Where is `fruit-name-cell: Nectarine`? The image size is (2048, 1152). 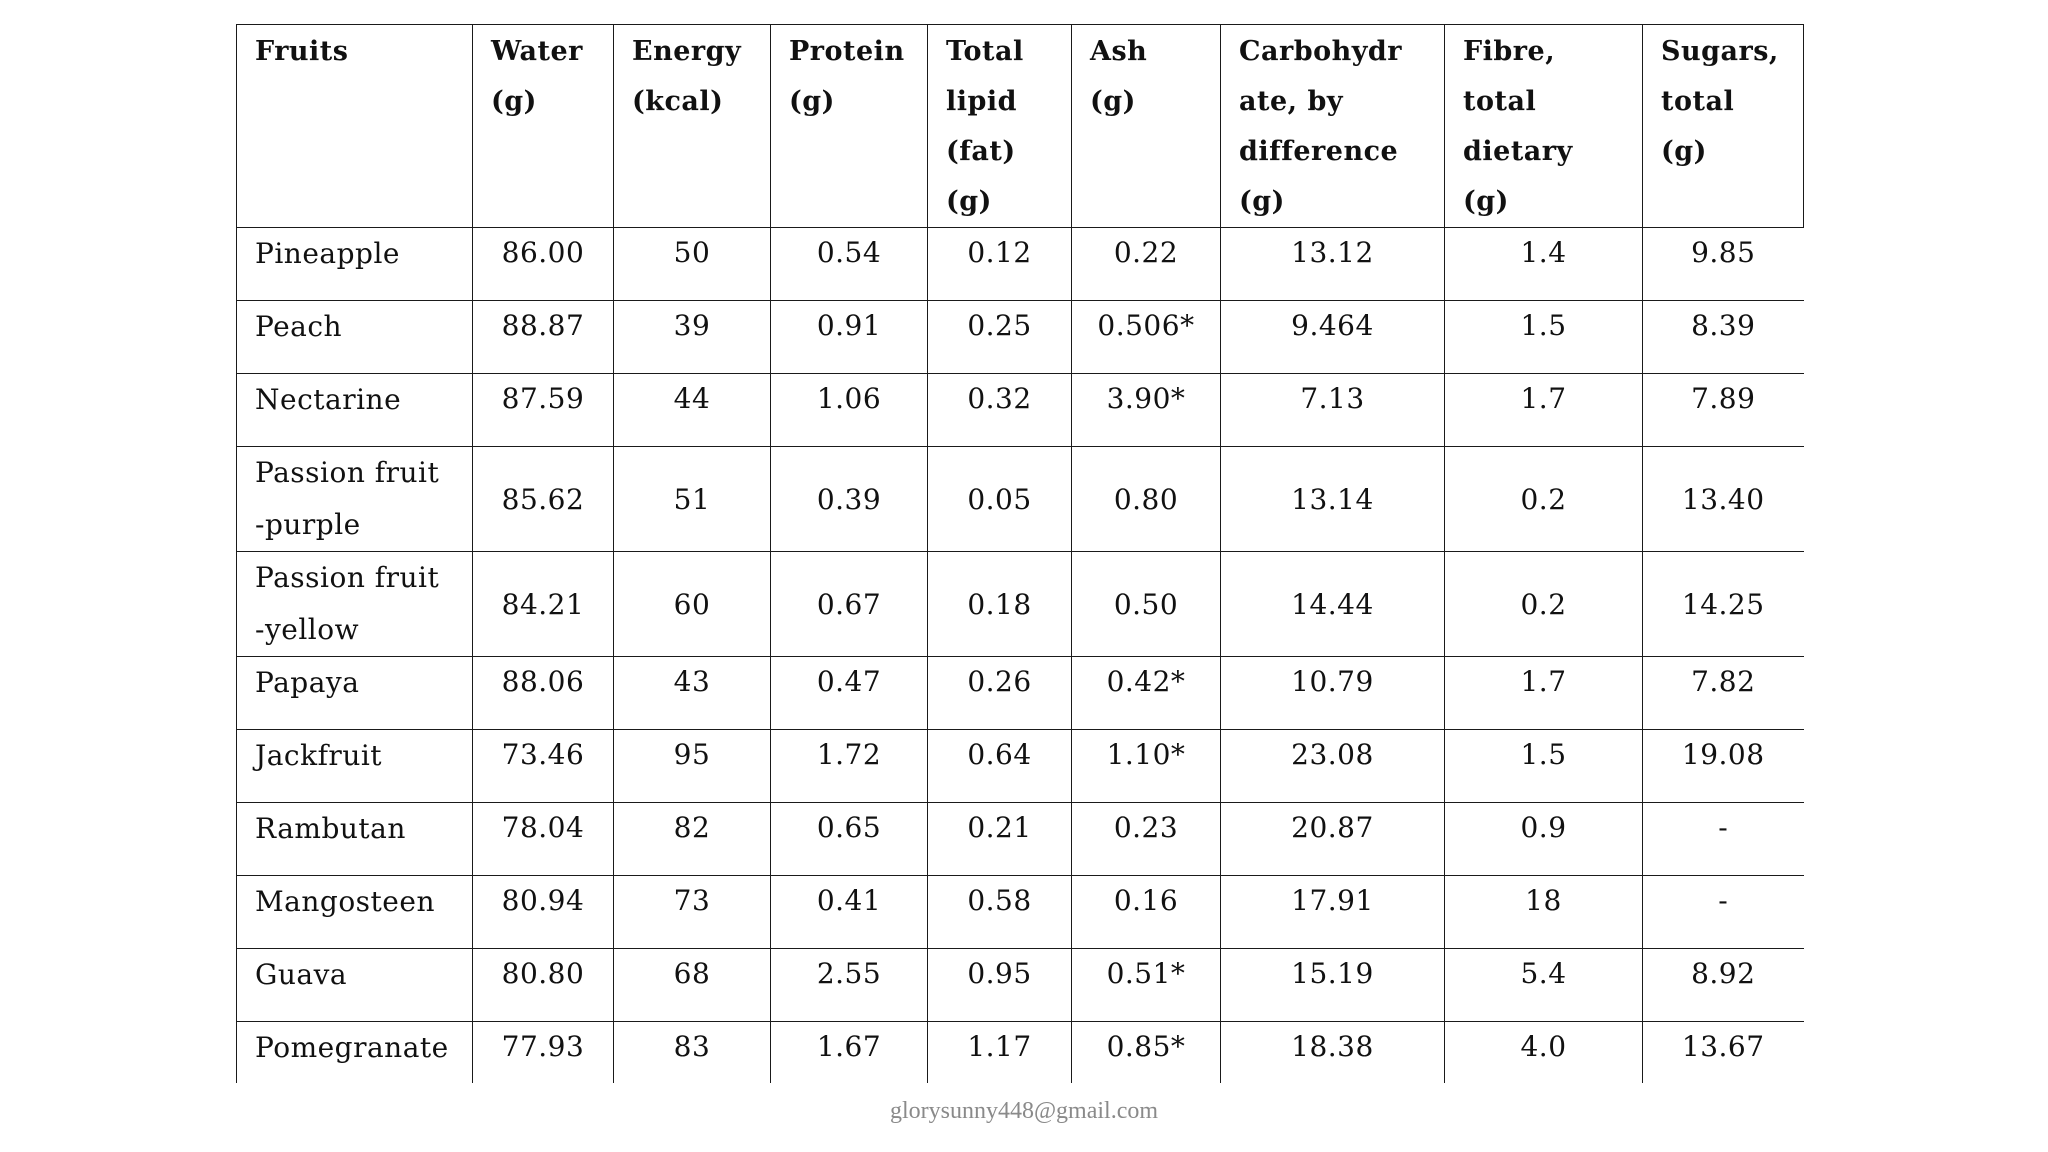 fruit-name-cell: Nectarine is located at coordinates (354, 410).